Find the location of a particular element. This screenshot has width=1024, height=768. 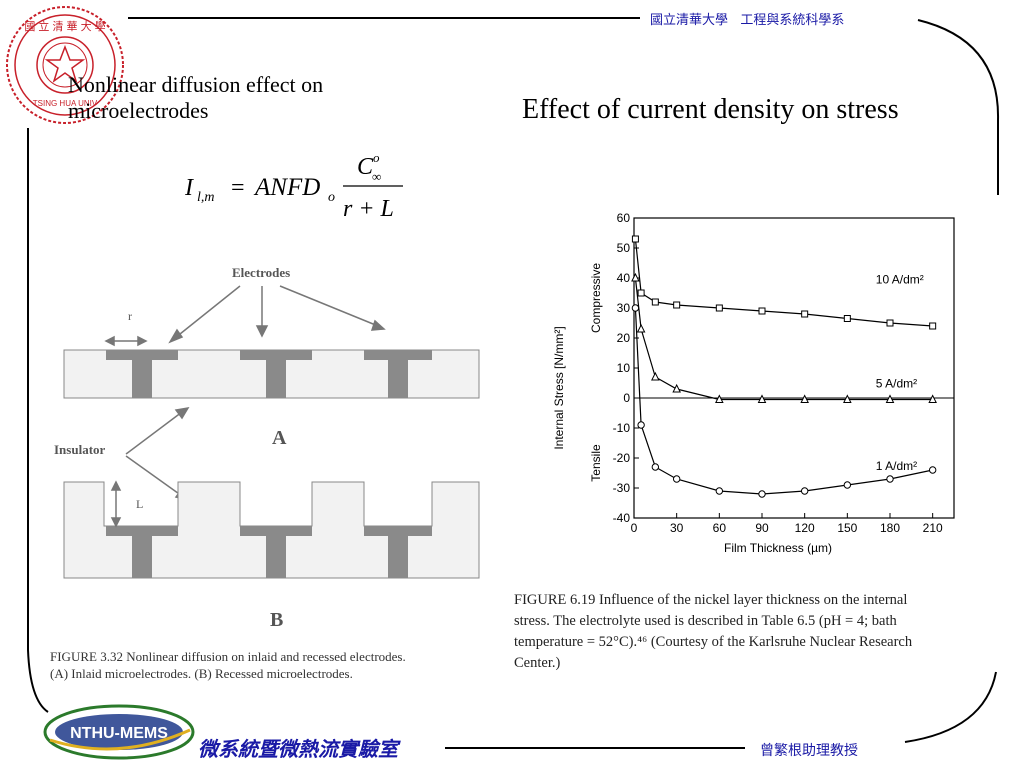

eq-num-sup: o is located at coordinates (376, 158).